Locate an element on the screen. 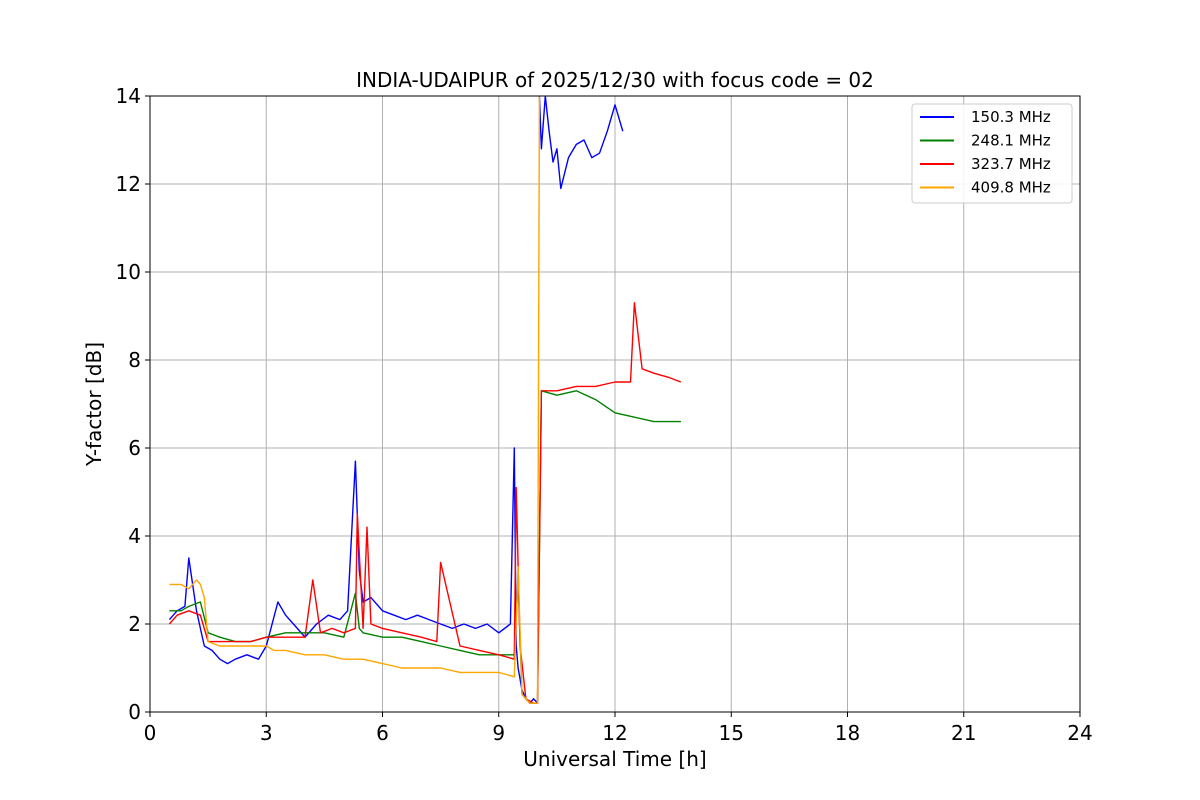  y-tick-label: 6 is located at coordinates (134, 448).